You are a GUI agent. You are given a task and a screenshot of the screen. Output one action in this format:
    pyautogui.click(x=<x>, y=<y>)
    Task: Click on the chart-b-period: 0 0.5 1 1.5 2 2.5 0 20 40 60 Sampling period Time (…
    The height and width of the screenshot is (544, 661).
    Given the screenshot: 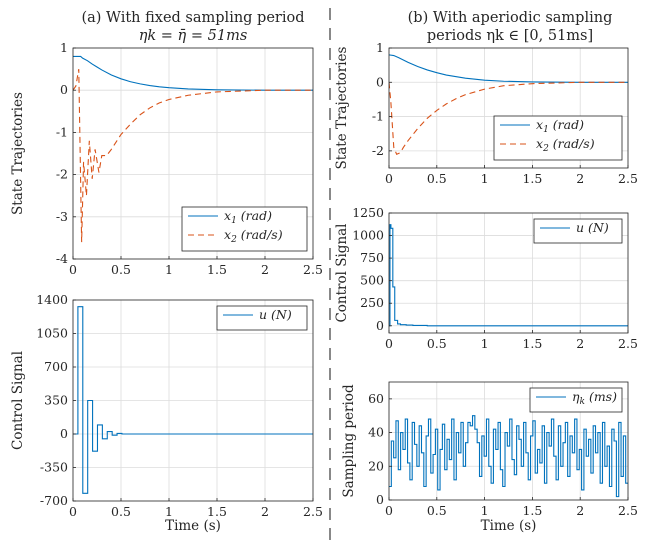 What is the action you would take?
    pyautogui.click(x=489, y=457)
    